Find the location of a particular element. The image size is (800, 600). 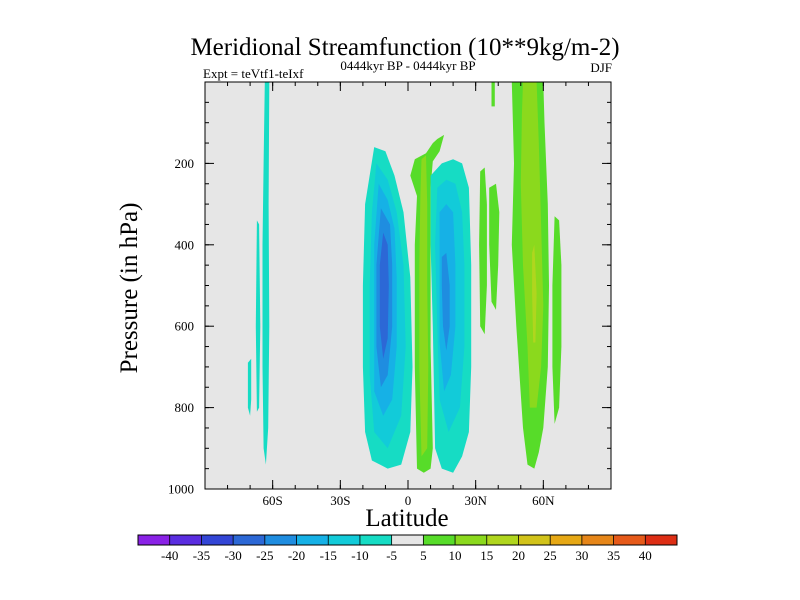

colorbar-label: 5 is located at coordinates (423, 555).